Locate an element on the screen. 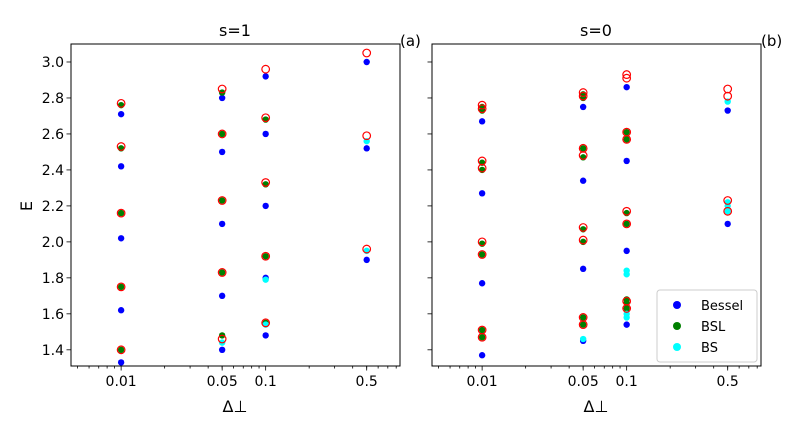  panel-a-x-tick-label: 0.01 is located at coordinates (121, 382).